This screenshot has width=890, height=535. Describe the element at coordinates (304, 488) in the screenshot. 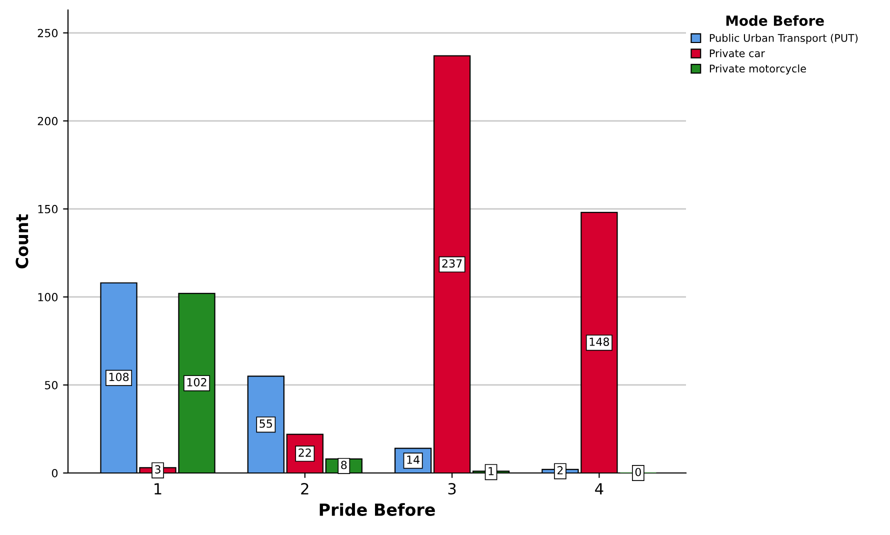

I see `x-tick-label: 2` at that location.